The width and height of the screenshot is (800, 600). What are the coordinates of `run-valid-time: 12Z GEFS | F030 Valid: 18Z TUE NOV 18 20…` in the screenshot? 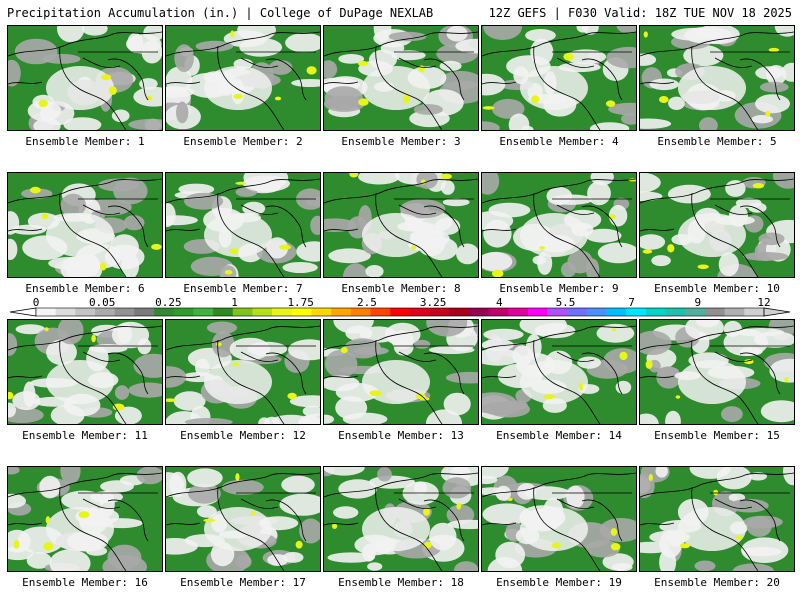 It's located at (640, 13).